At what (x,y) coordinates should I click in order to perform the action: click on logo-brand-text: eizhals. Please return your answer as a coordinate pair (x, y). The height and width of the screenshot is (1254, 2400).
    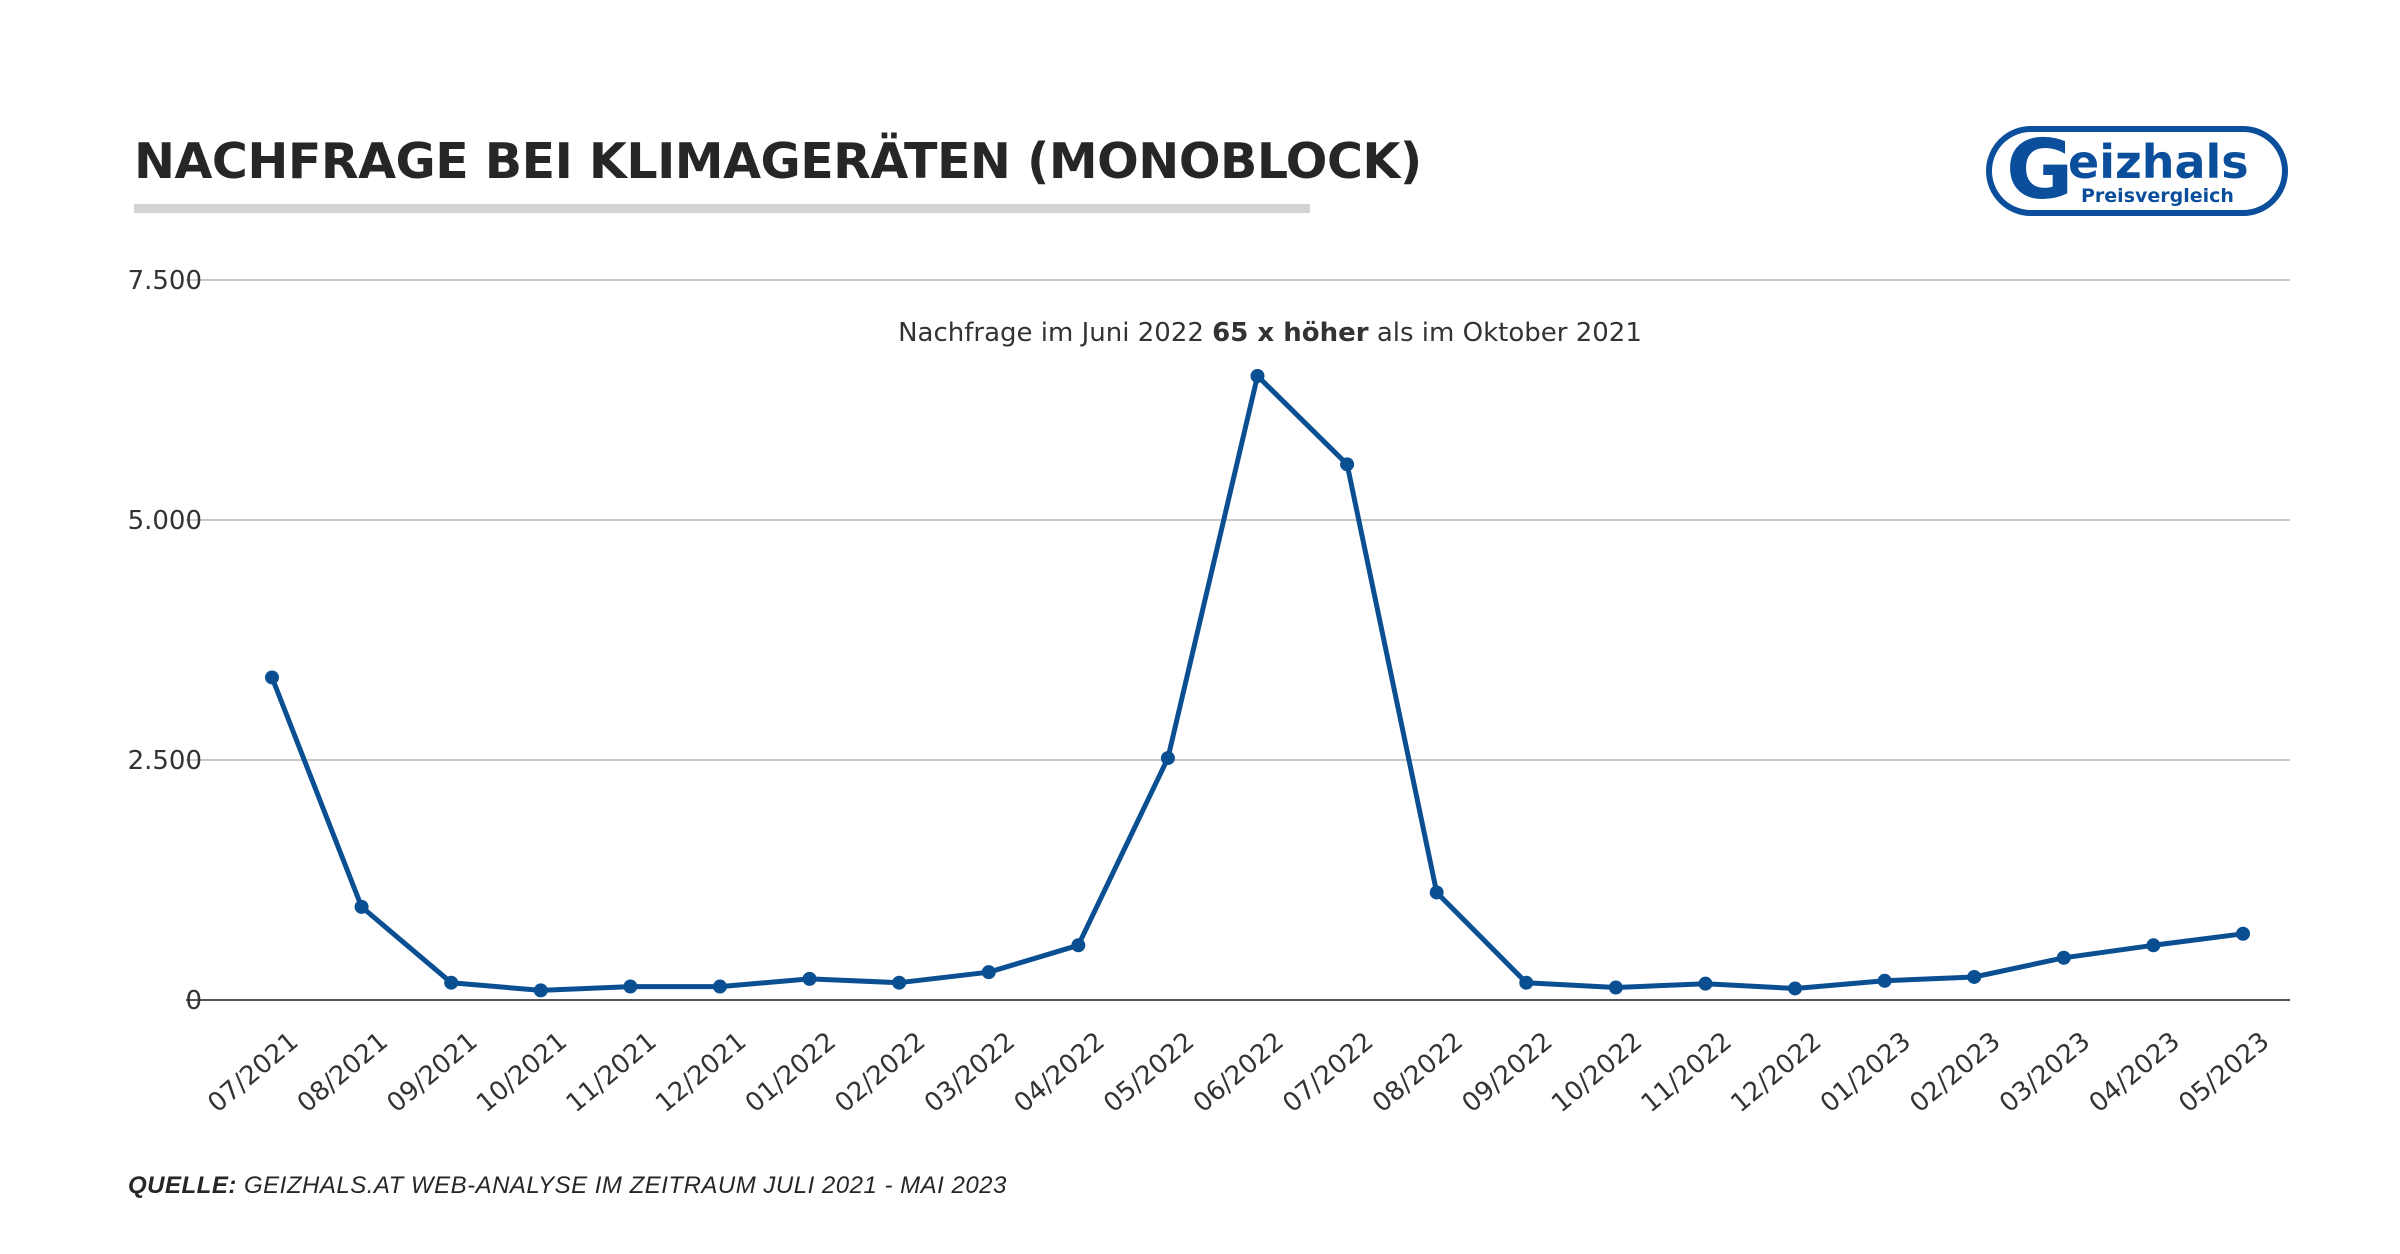
    Looking at the image, I should click on (2158, 162).